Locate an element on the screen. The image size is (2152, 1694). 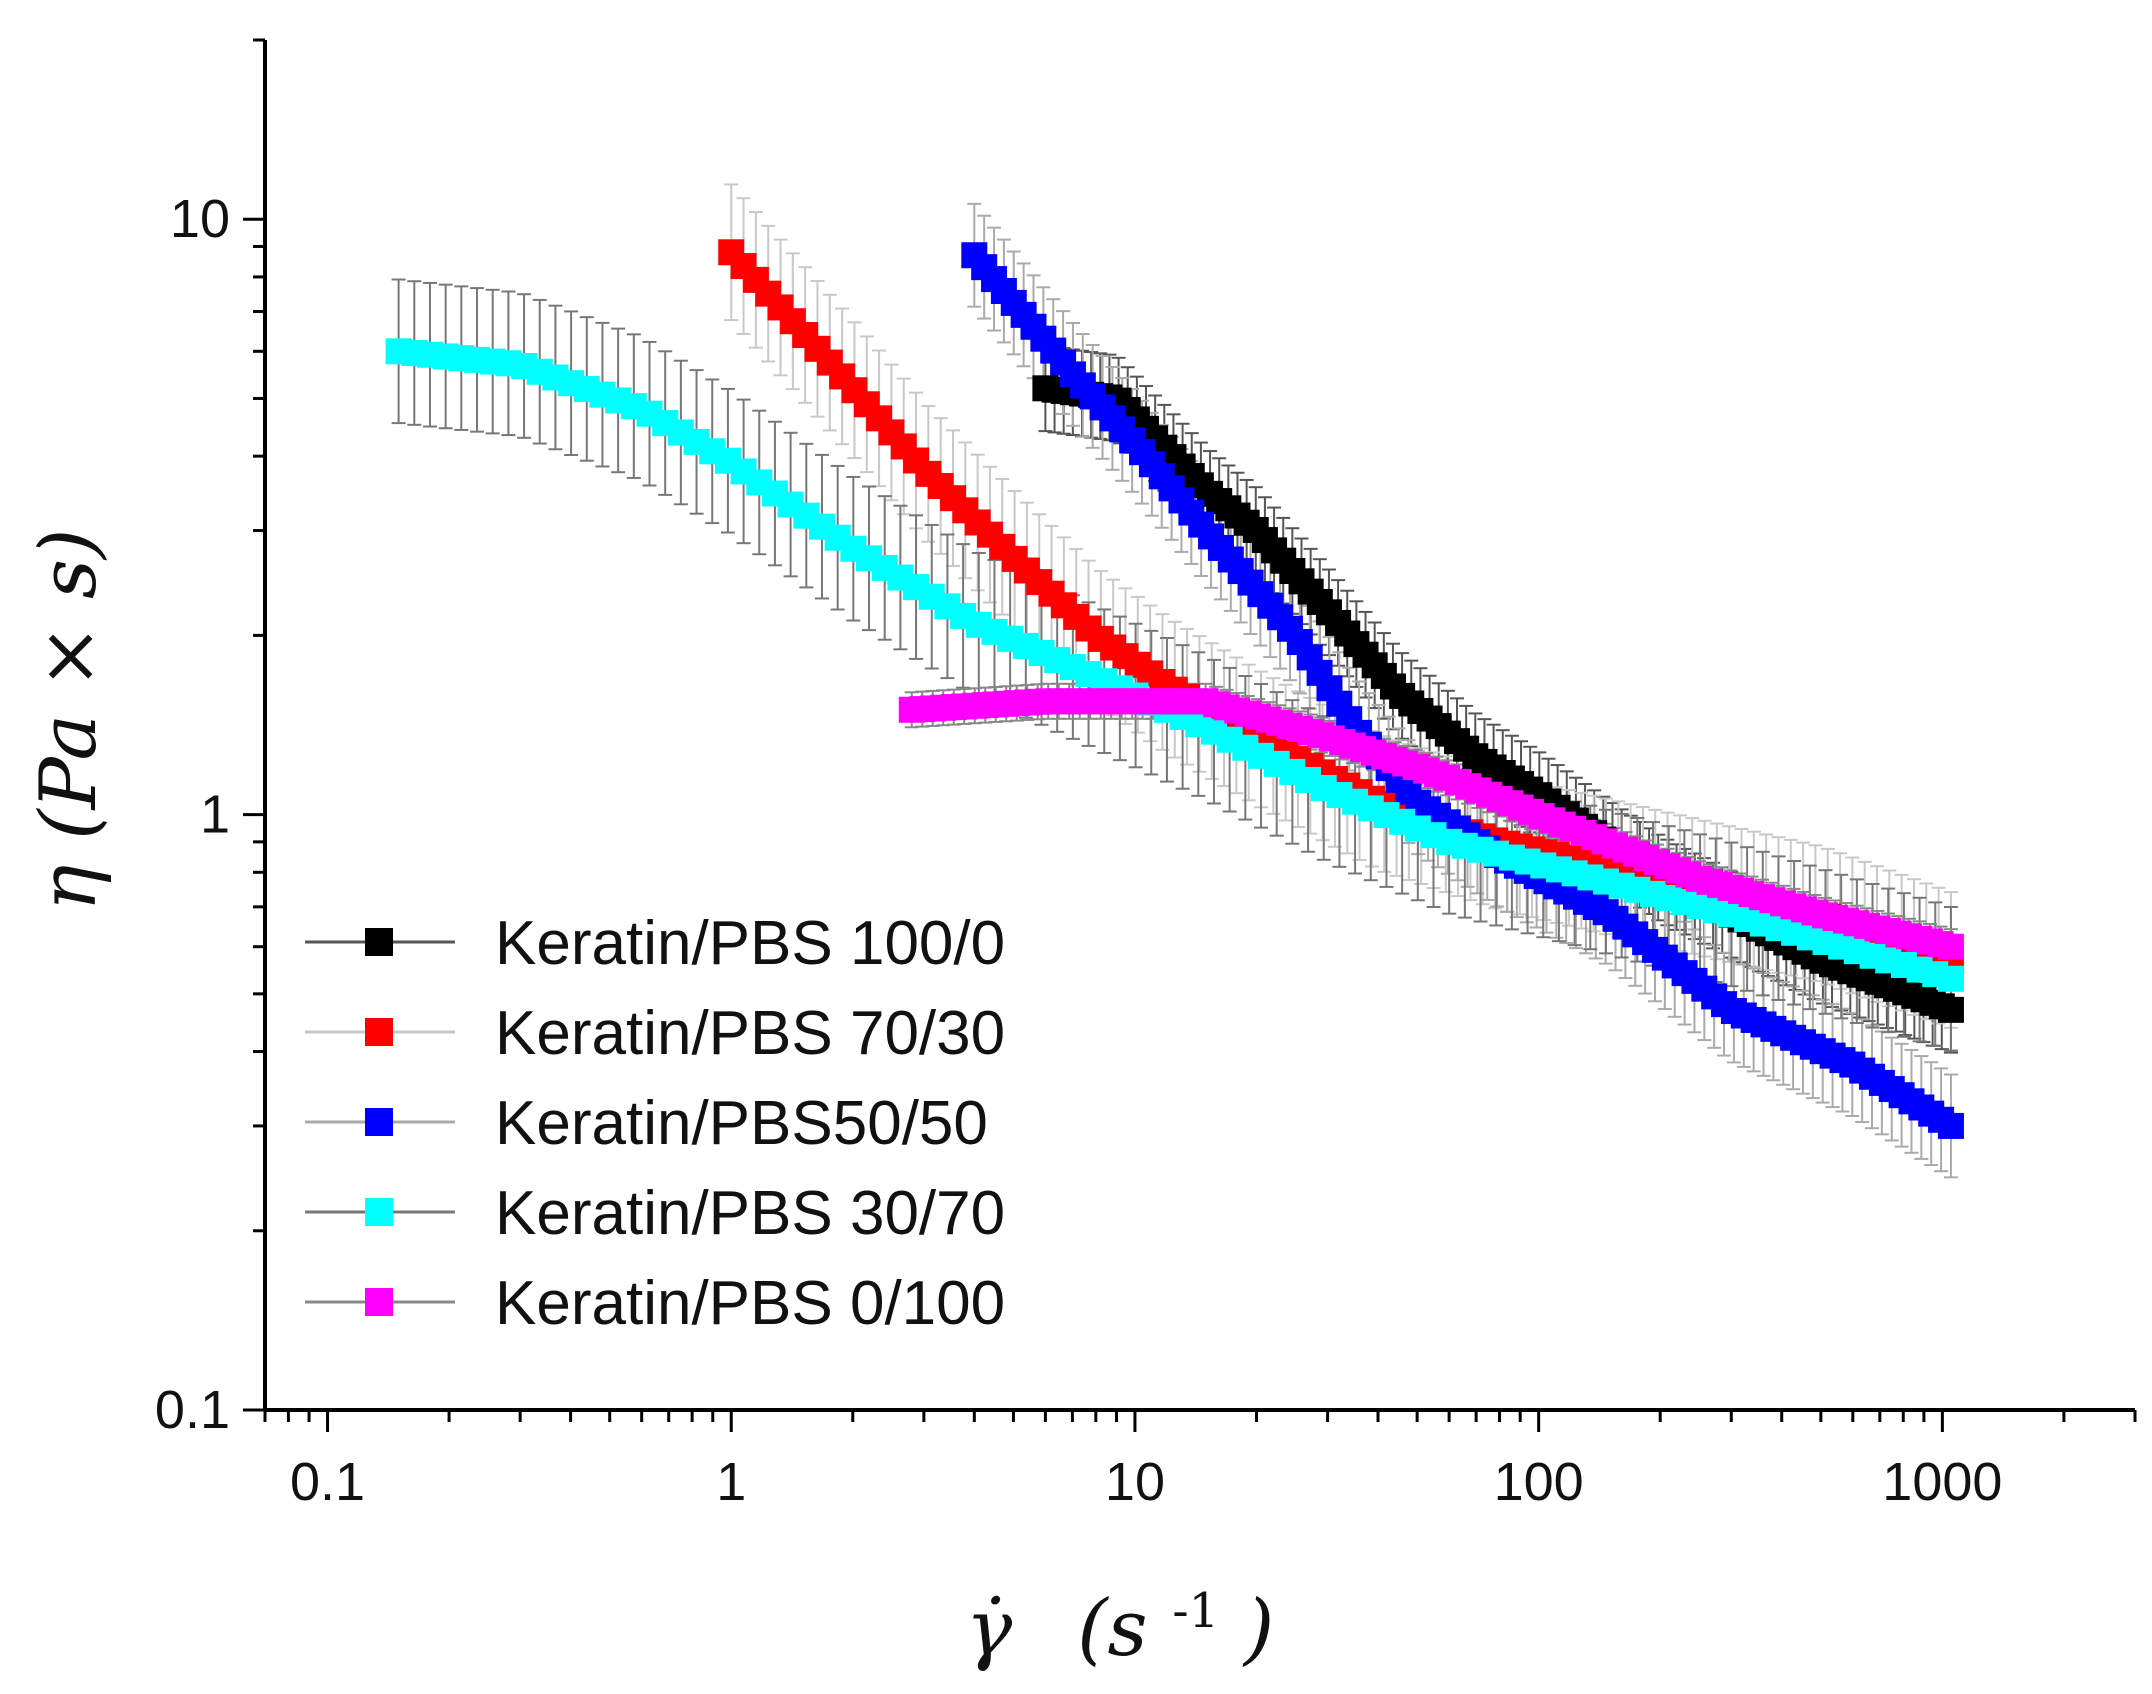
y-tick-label: 0.1 is located at coordinates (192, 1410).